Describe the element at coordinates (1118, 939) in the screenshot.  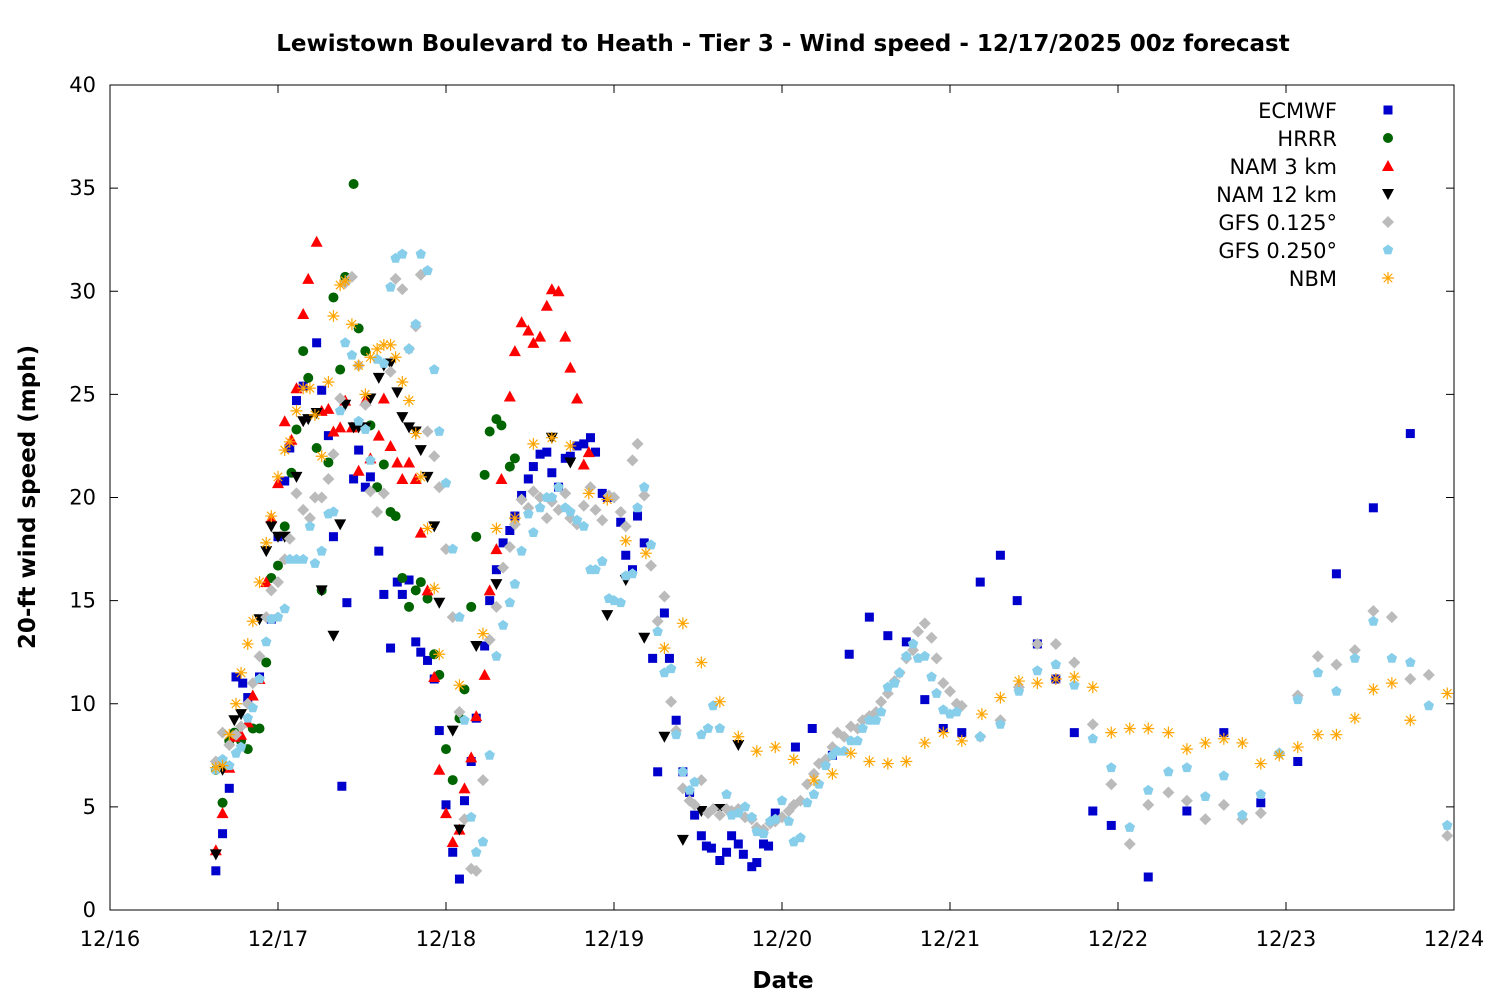
I see `x-tick-label: 12/22` at that location.